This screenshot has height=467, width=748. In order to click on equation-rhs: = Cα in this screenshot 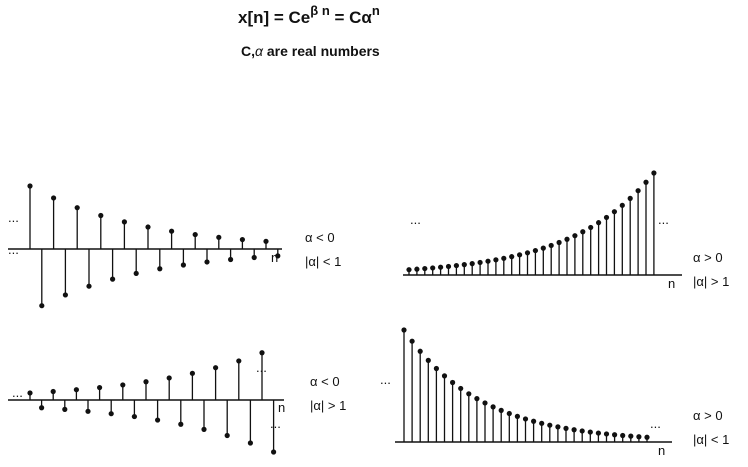, I will do `click(350, 17)`.